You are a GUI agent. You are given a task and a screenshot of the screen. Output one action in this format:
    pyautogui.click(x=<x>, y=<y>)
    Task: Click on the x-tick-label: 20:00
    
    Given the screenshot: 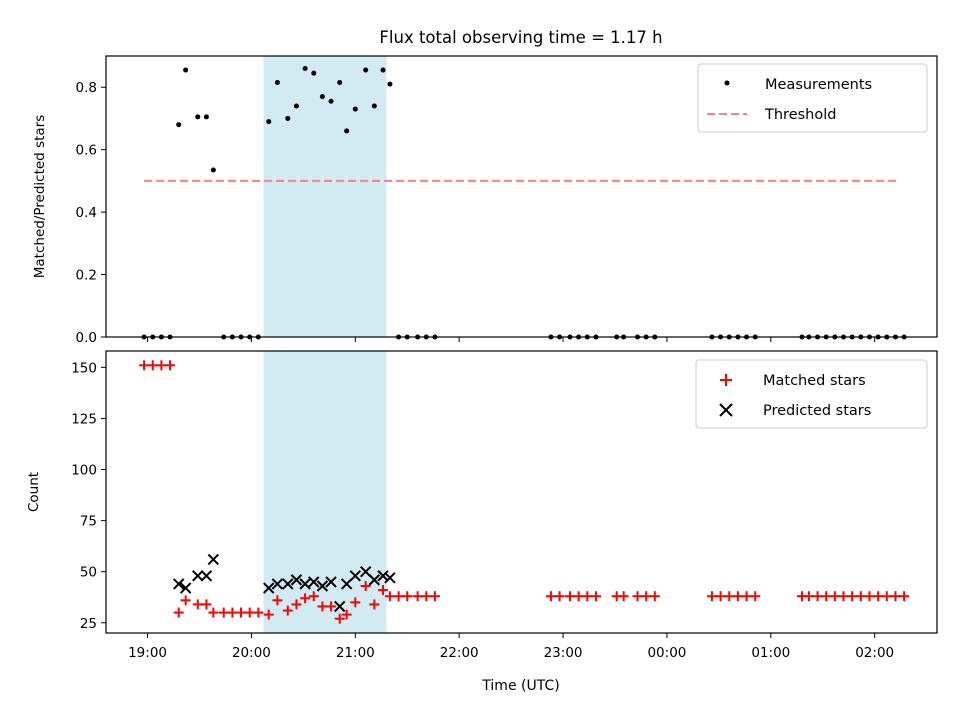 What is the action you would take?
    pyautogui.click(x=251, y=653)
    